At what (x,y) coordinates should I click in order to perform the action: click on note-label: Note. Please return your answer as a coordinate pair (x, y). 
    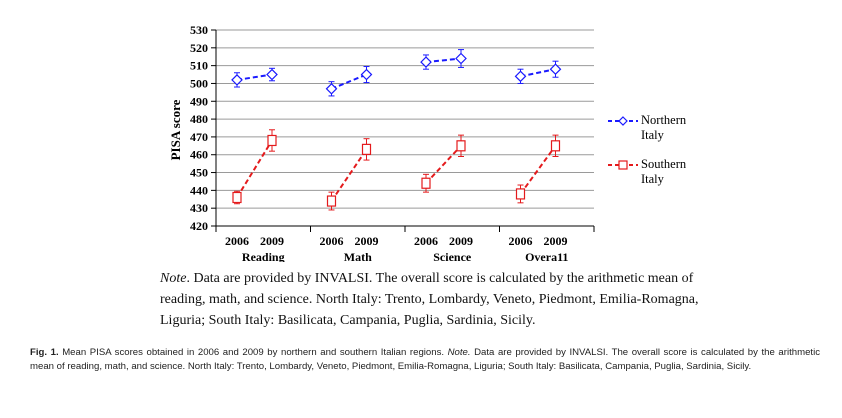
    Looking at the image, I should click on (173, 278).